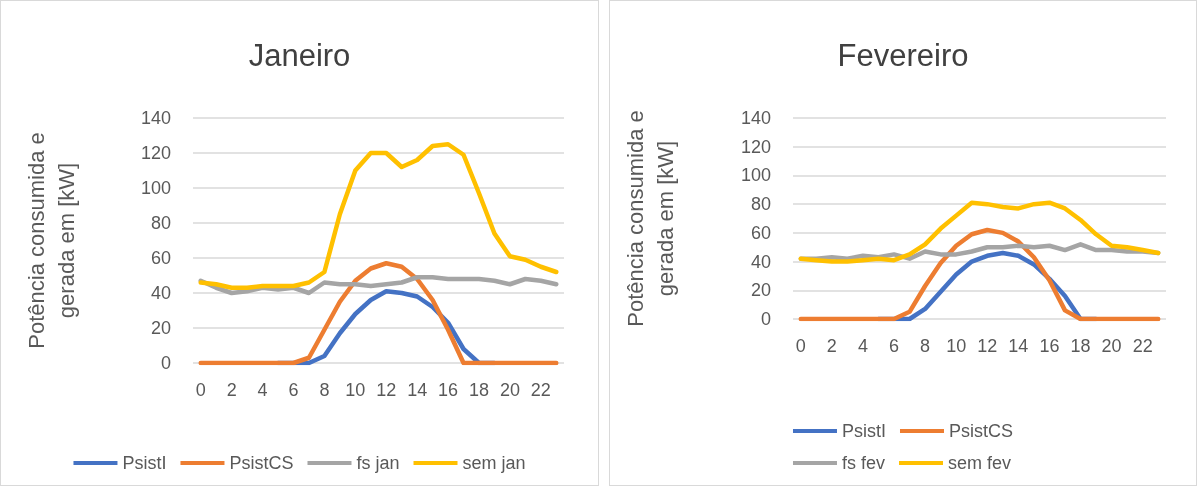 This screenshot has width=1197, height=488. What do you see at coordinates (863, 463) in the screenshot?
I see `legend-label: fs fev` at bounding box center [863, 463].